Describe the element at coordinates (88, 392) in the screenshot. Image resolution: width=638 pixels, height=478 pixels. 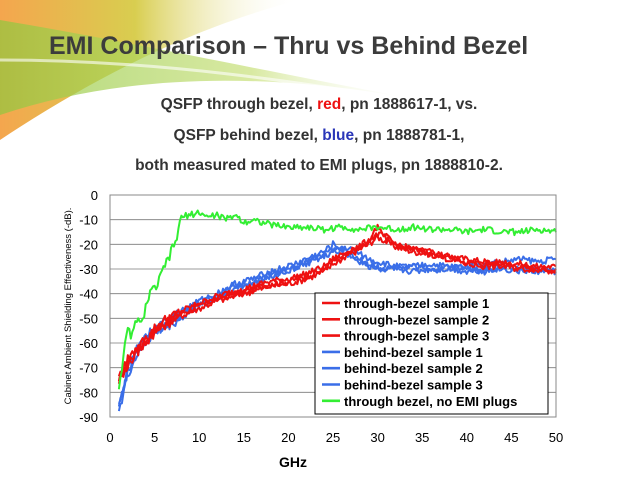
I see `y-tick-label: -80` at that location.